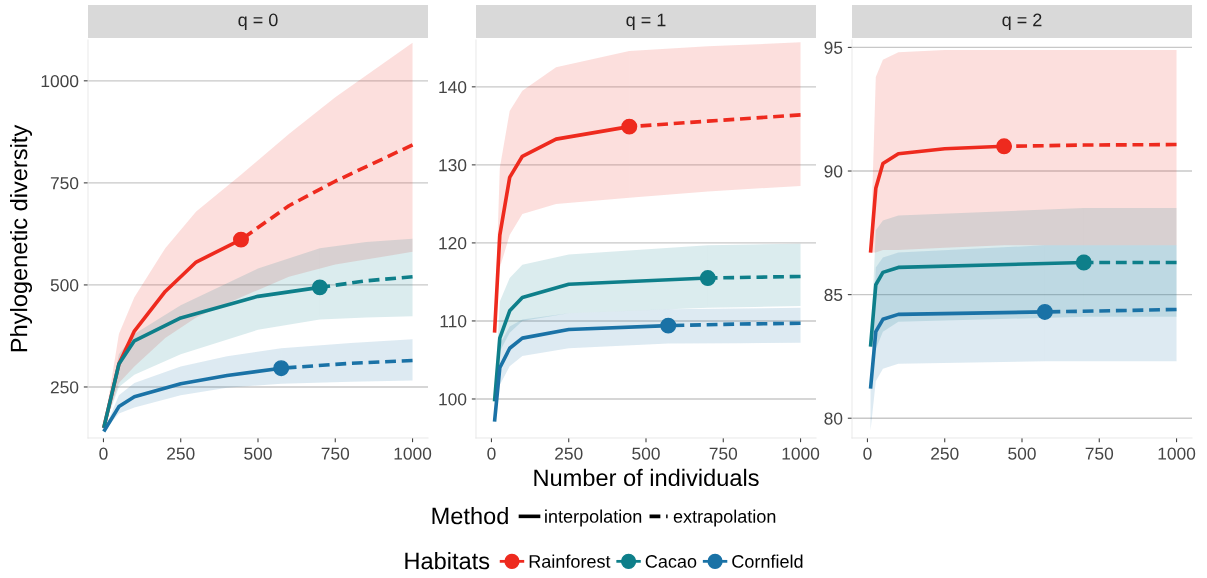 The height and width of the screenshot is (578, 1207). Describe the element at coordinates (453, 87) in the screenshot. I see `y-tick-label: 140` at that location.